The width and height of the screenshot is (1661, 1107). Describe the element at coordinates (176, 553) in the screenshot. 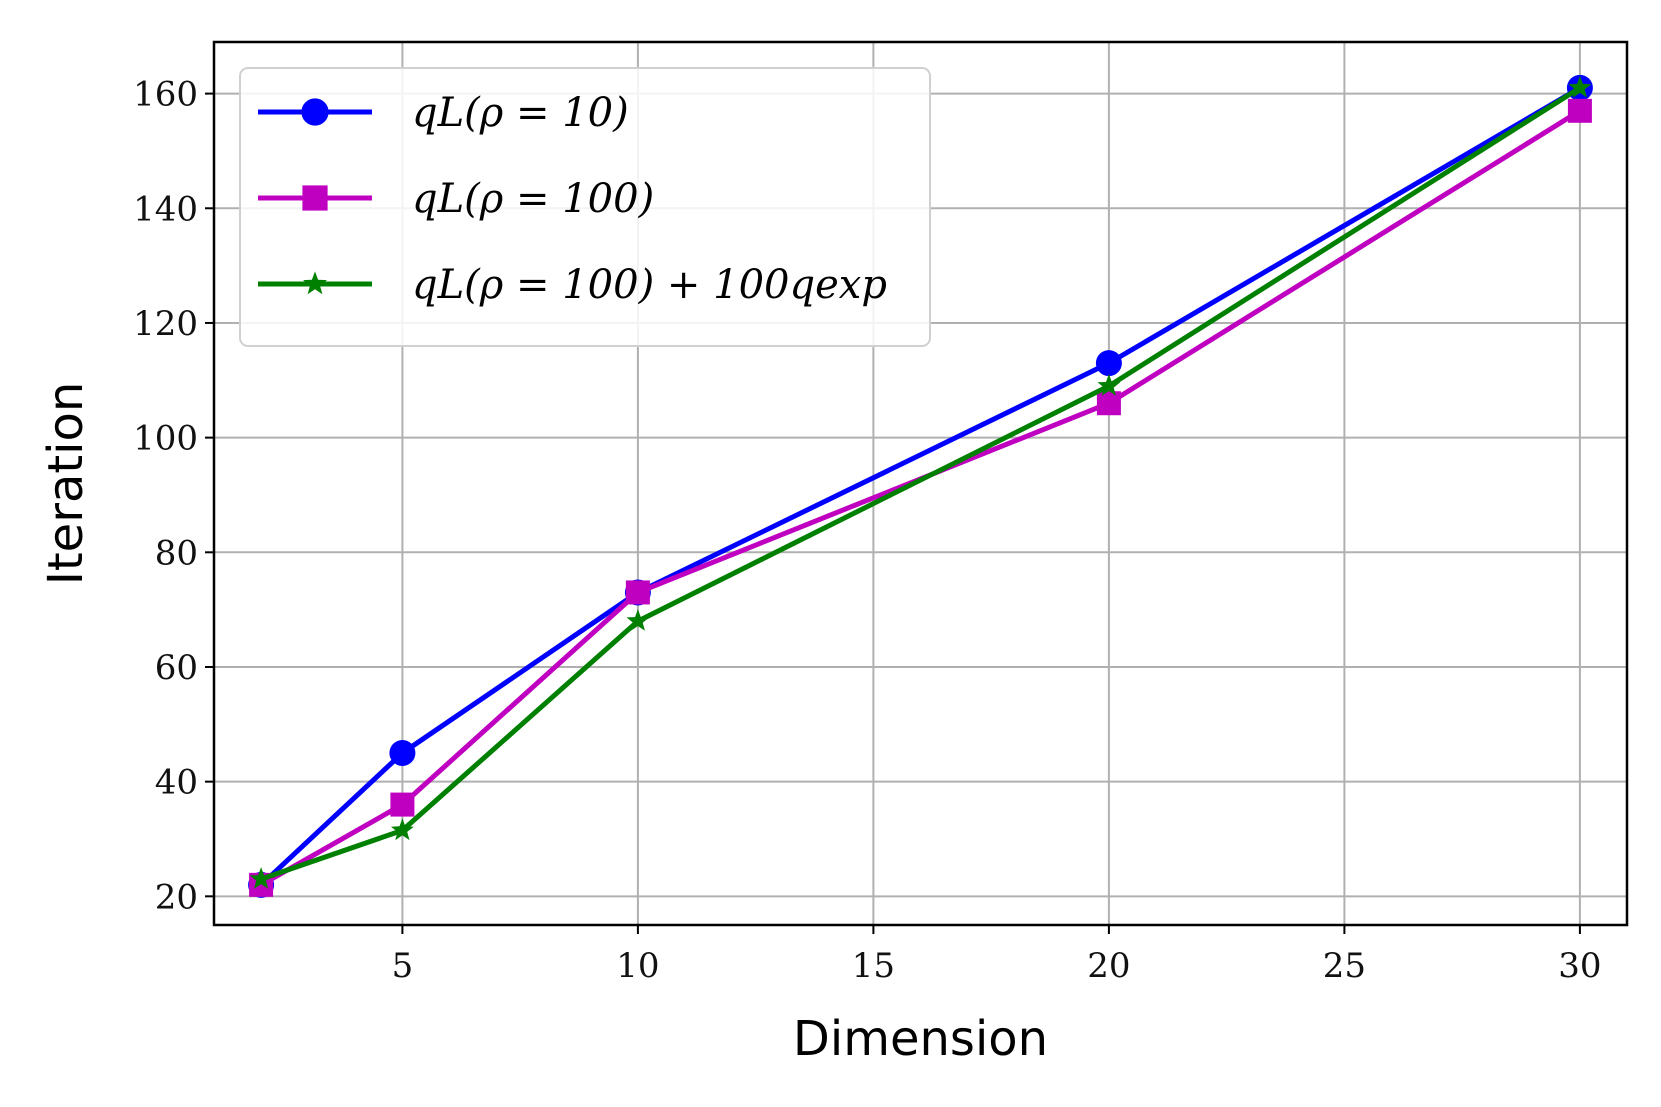

I see `y-tick-label: 80` at that location.